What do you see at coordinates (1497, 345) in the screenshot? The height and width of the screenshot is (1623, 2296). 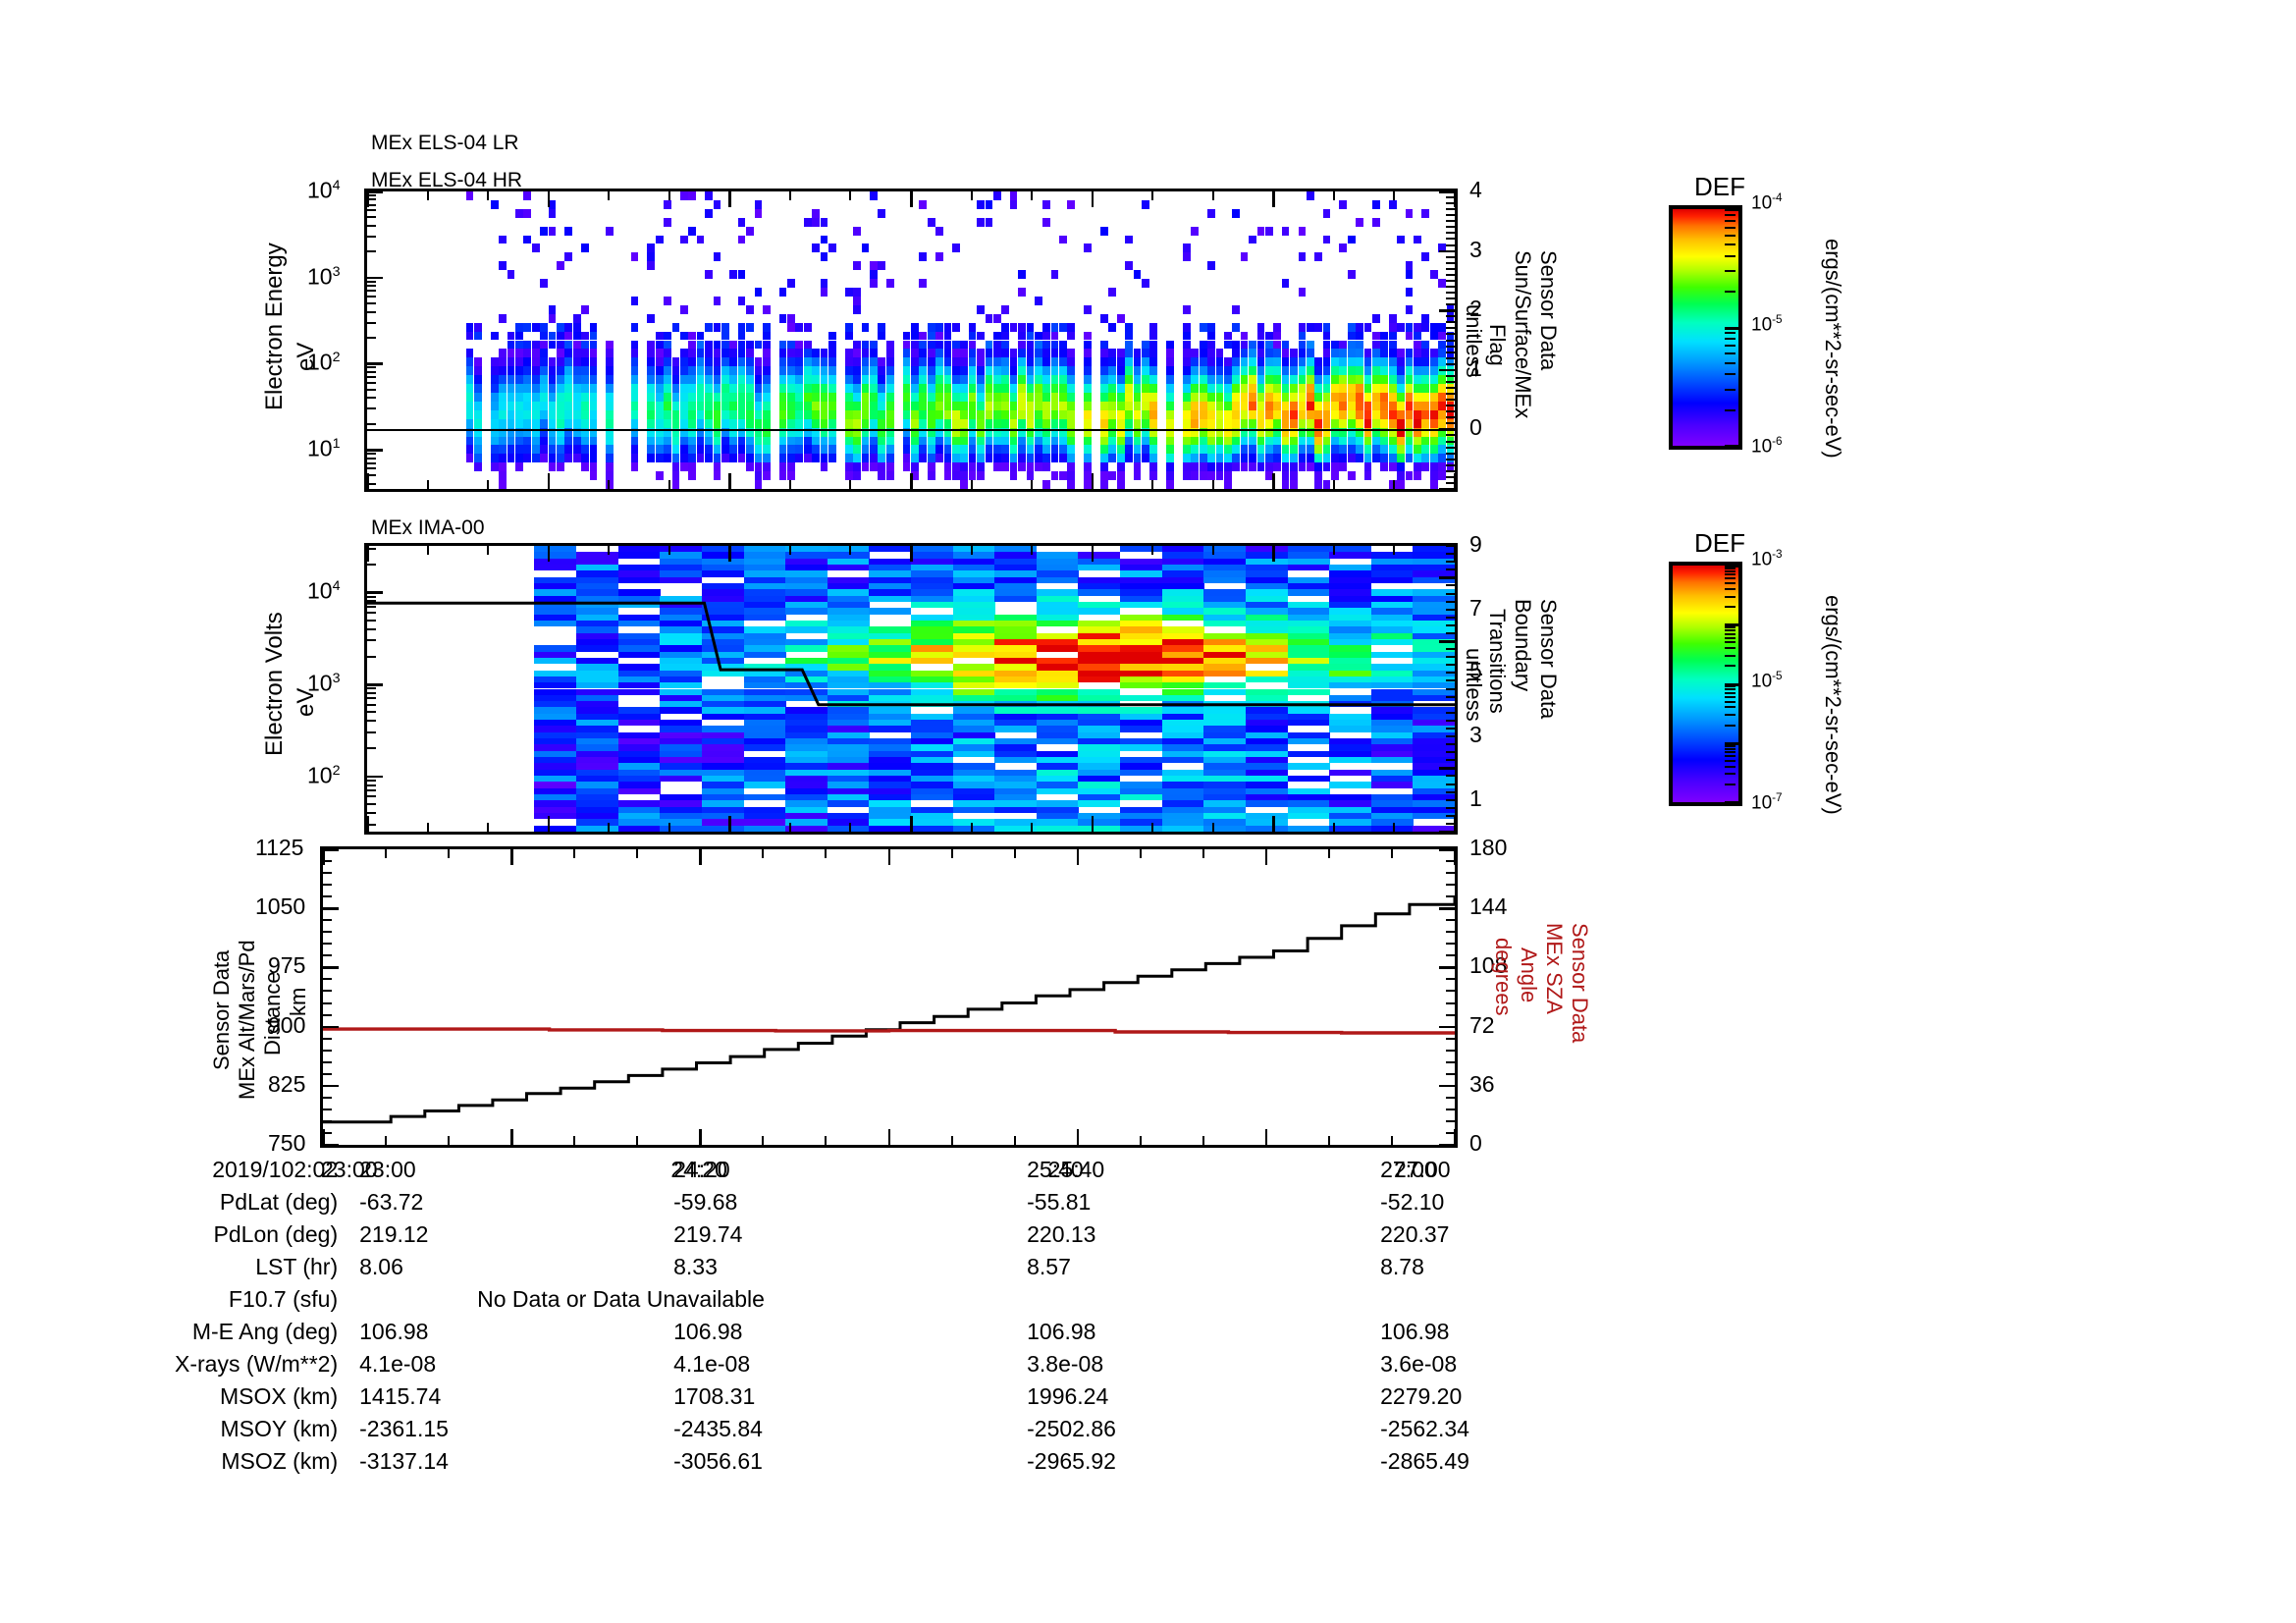 I see `panel1-right-label-2: Flag` at bounding box center [1497, 345].